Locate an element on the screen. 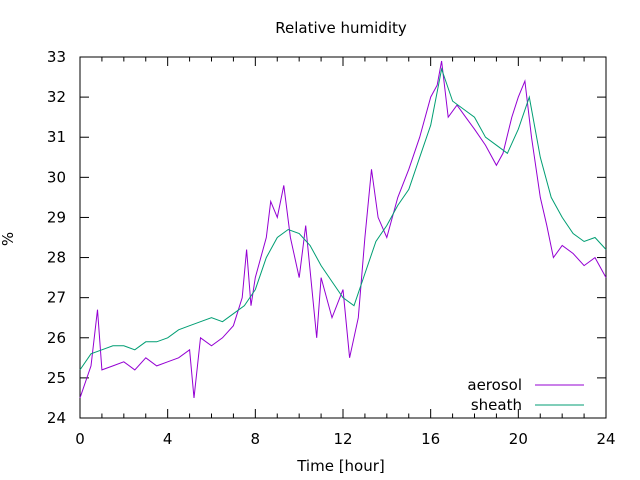  x-axis-label: Time [hour] is located at coordinates (340, 466).